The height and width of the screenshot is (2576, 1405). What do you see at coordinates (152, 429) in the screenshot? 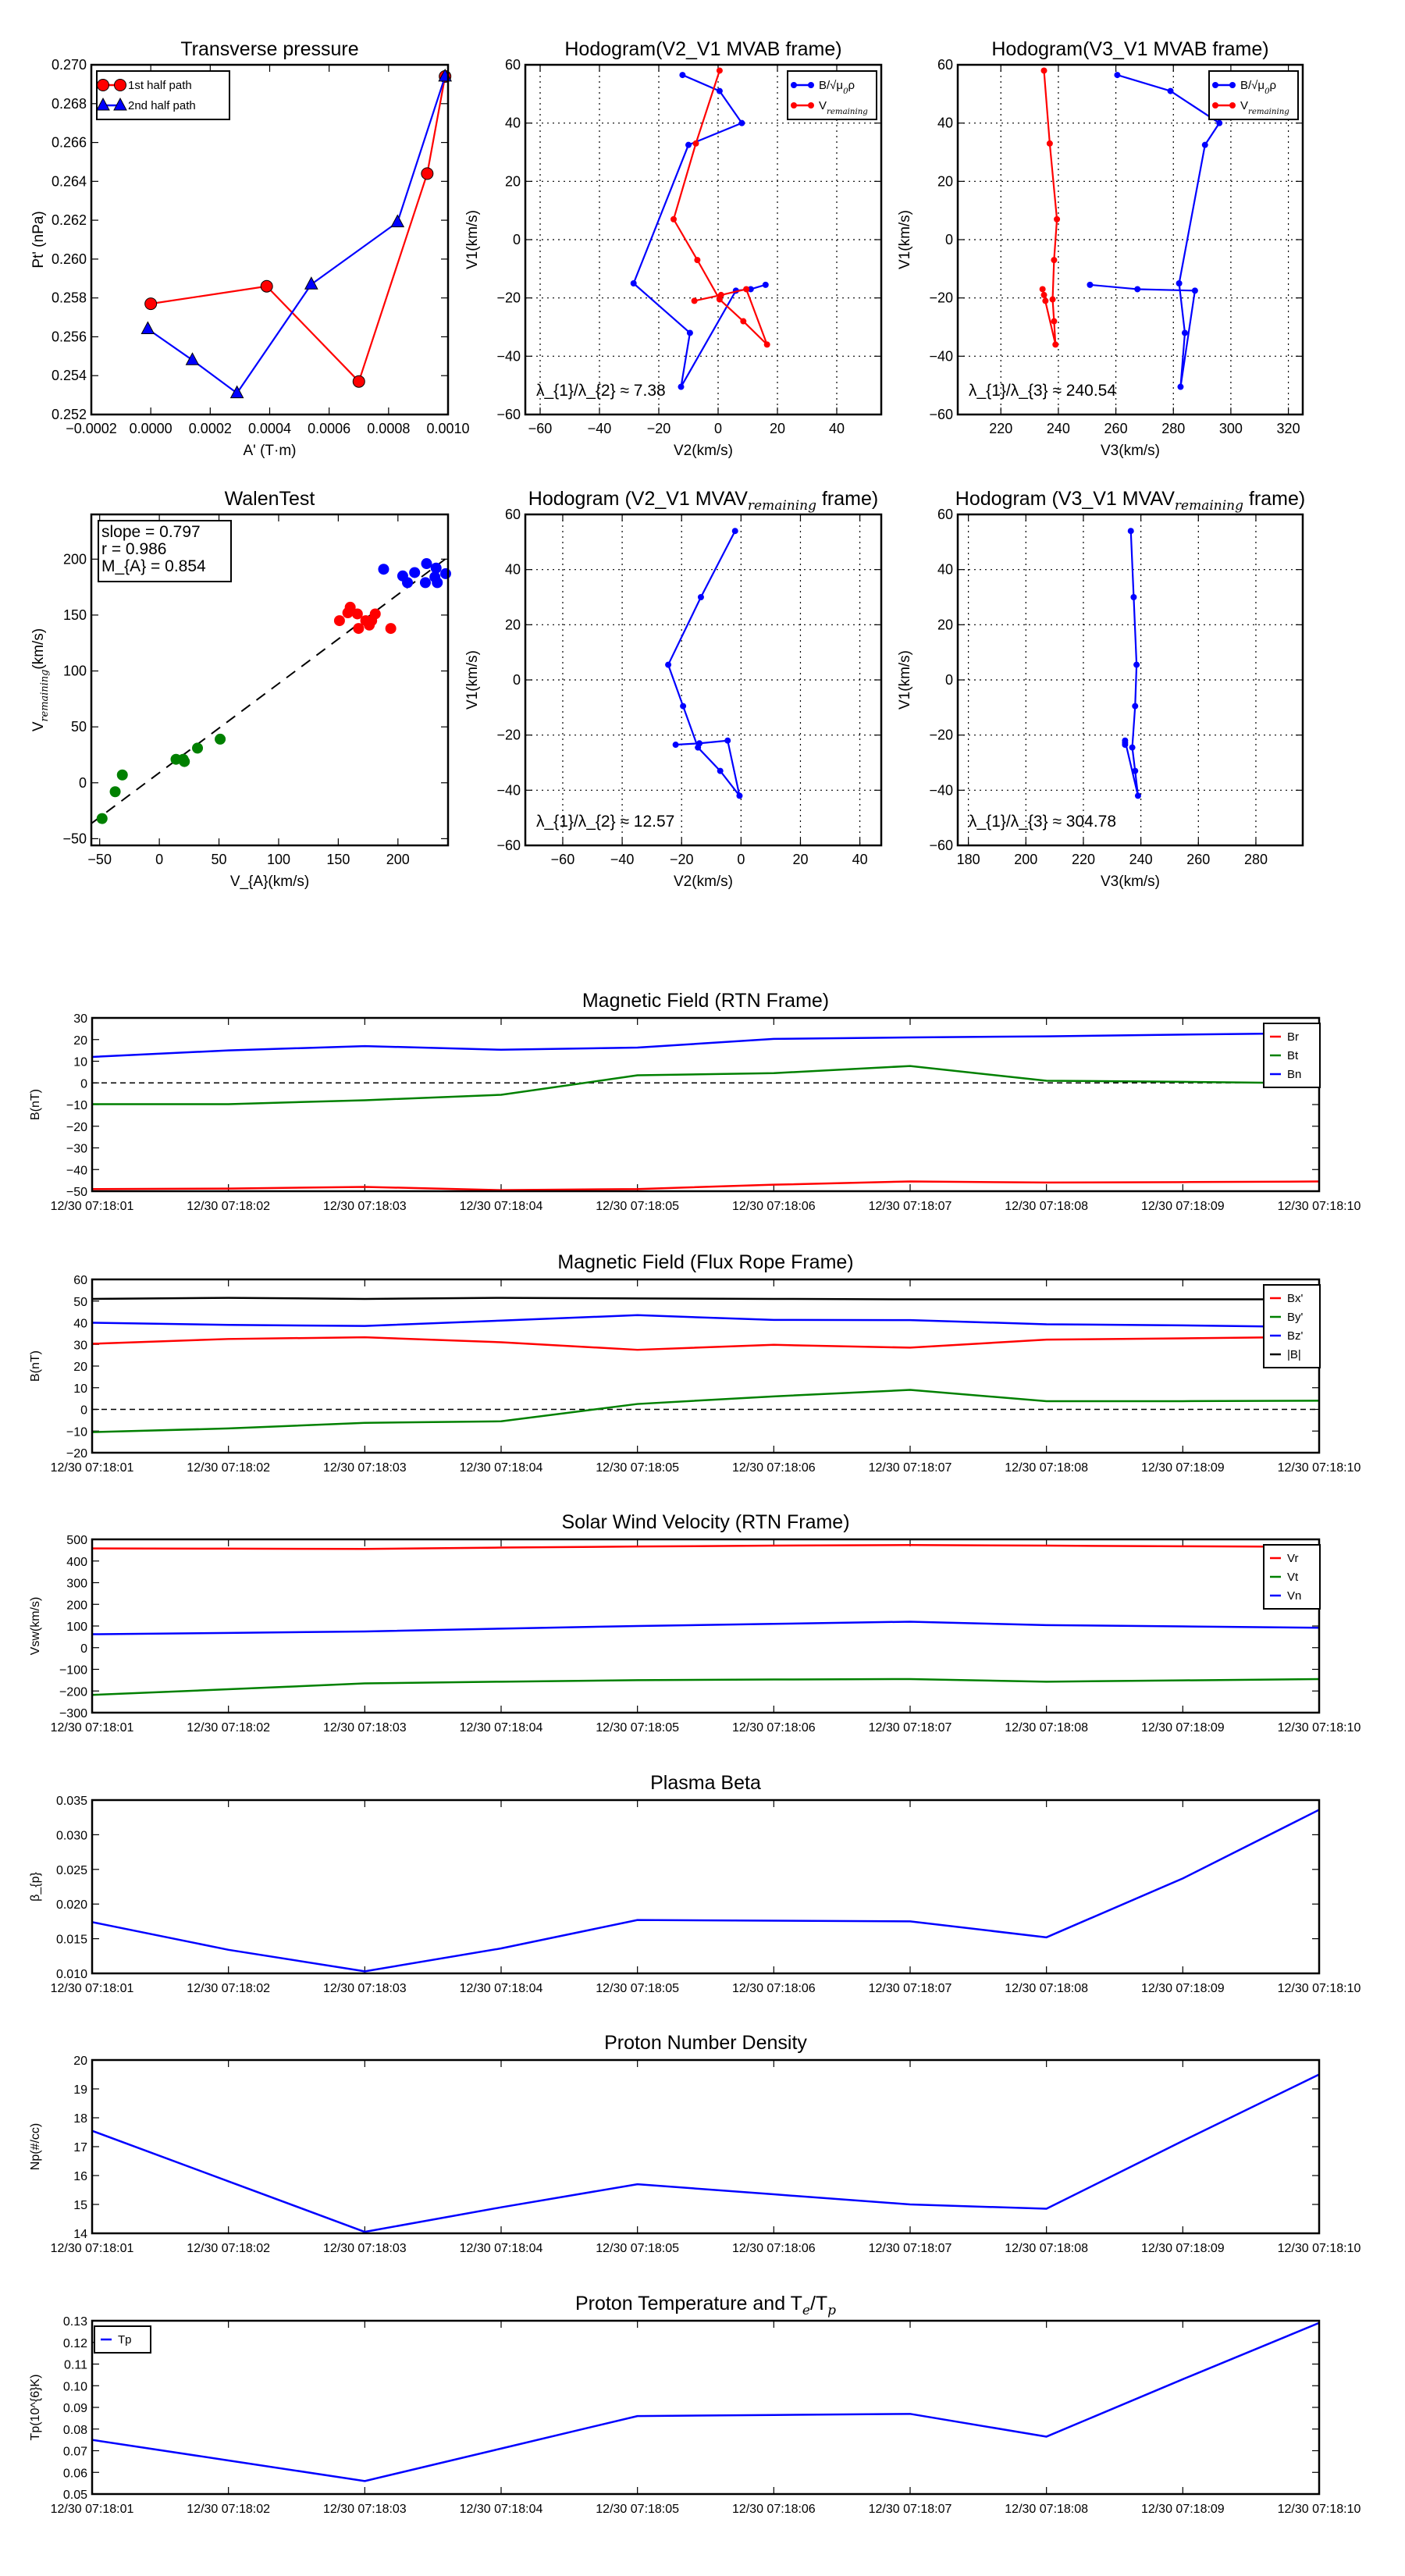
I see `x-tick-label: 0.0000` at bounding box center [152, 429].